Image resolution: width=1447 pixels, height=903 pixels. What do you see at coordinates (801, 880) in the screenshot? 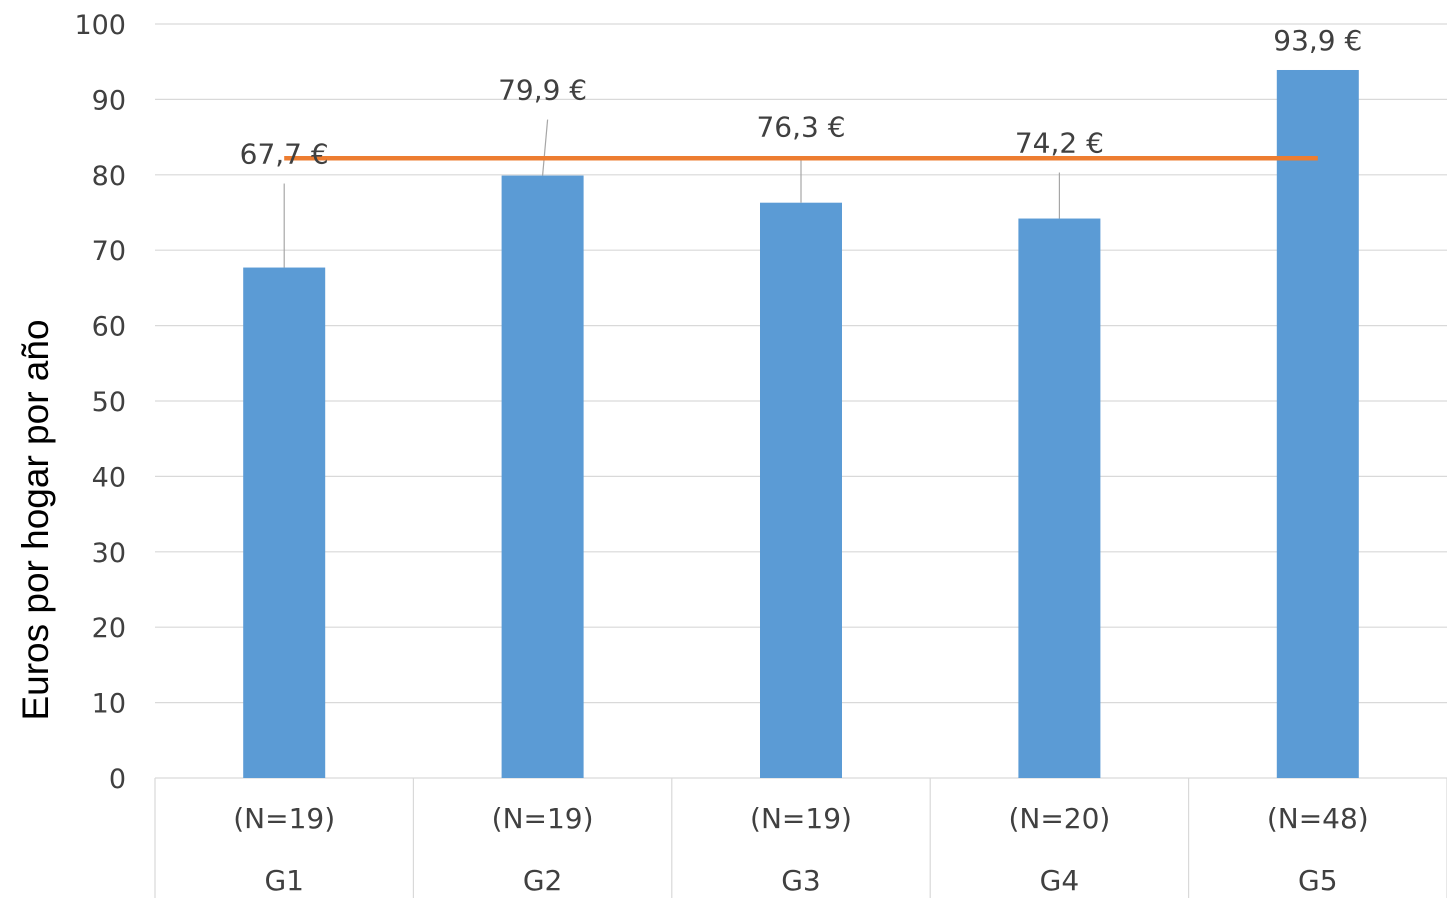
I see `category-label-G3: G3` at bounding box center [801, 880].